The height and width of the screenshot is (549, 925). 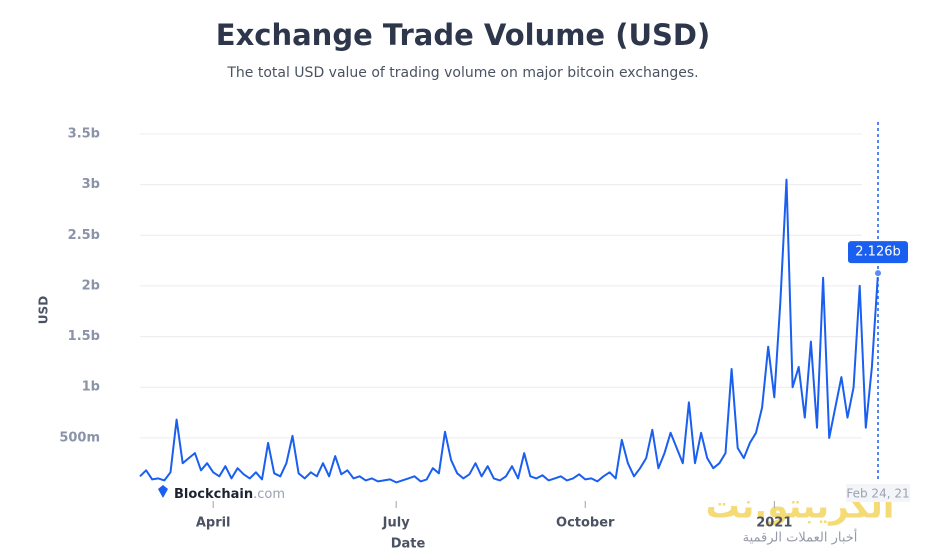 I want to click on y-tick-label: 3.5b, so click(x=84, y=134).